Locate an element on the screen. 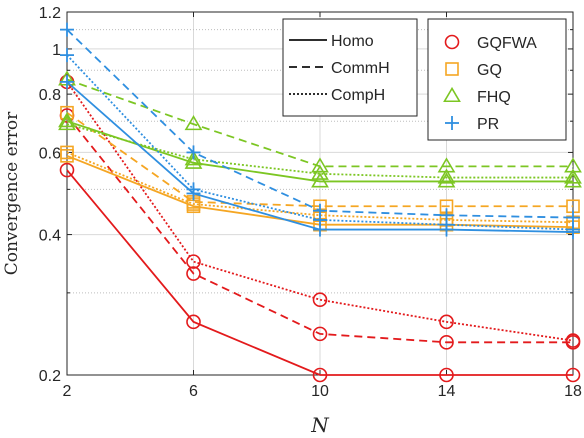  x-tick-label: 14 is located at coordinates (447, 391).